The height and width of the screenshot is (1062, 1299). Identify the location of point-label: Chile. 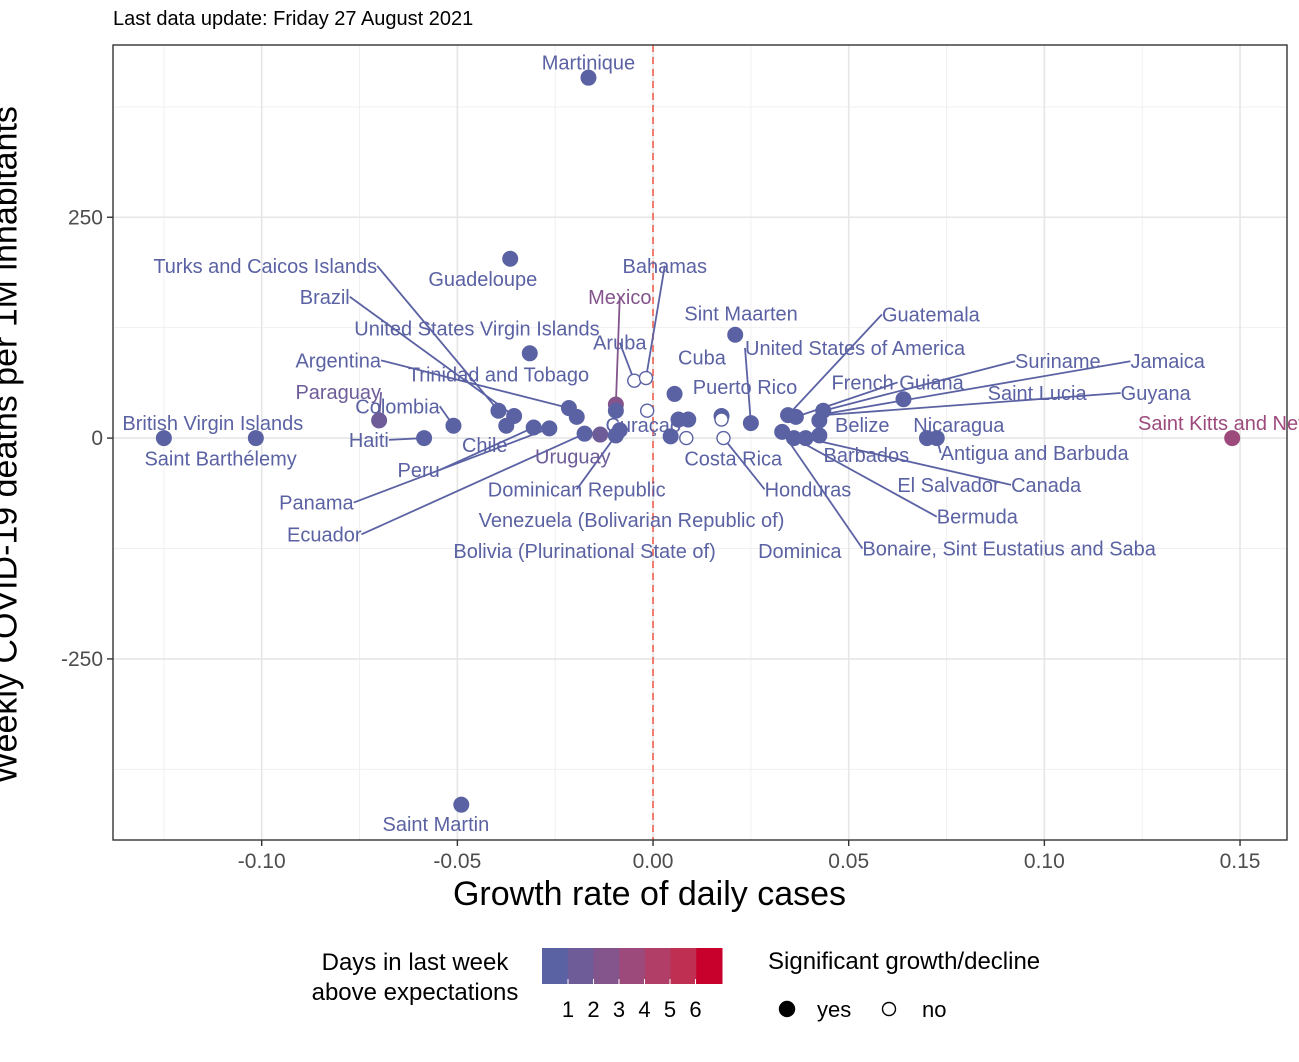
(485, 446).